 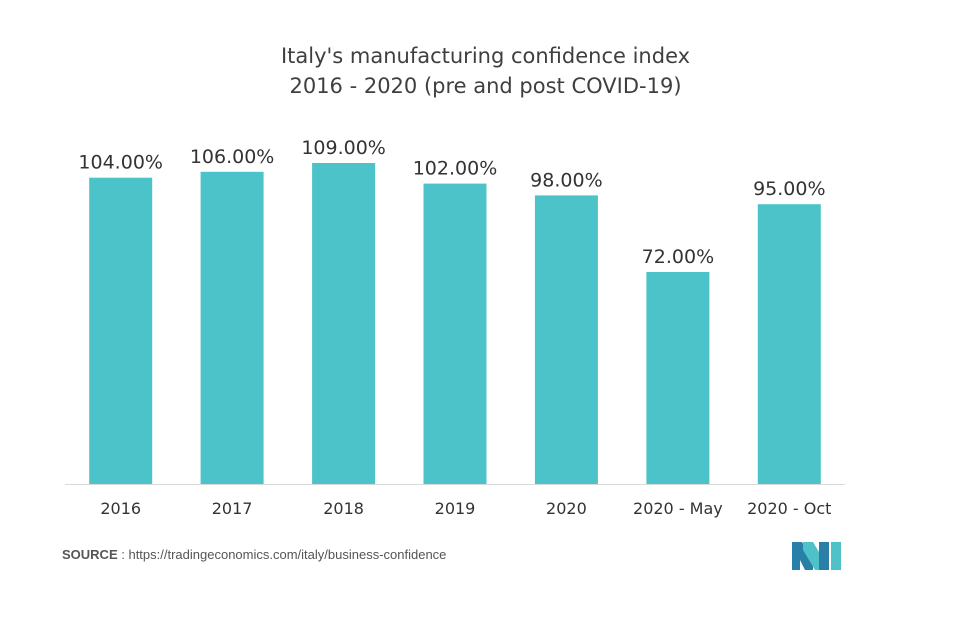 What do you see at coordinates (455, 508) in the screenshot?
I see `x-tick-label-3: 2019` at bounding box center [455, 508].